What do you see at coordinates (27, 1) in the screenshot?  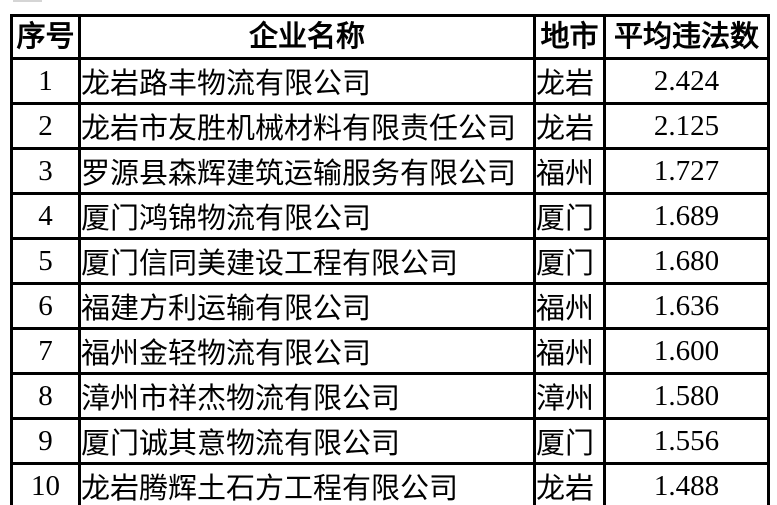 I see `clipped-top-edge-fragment` at bounding box center [27, 1].